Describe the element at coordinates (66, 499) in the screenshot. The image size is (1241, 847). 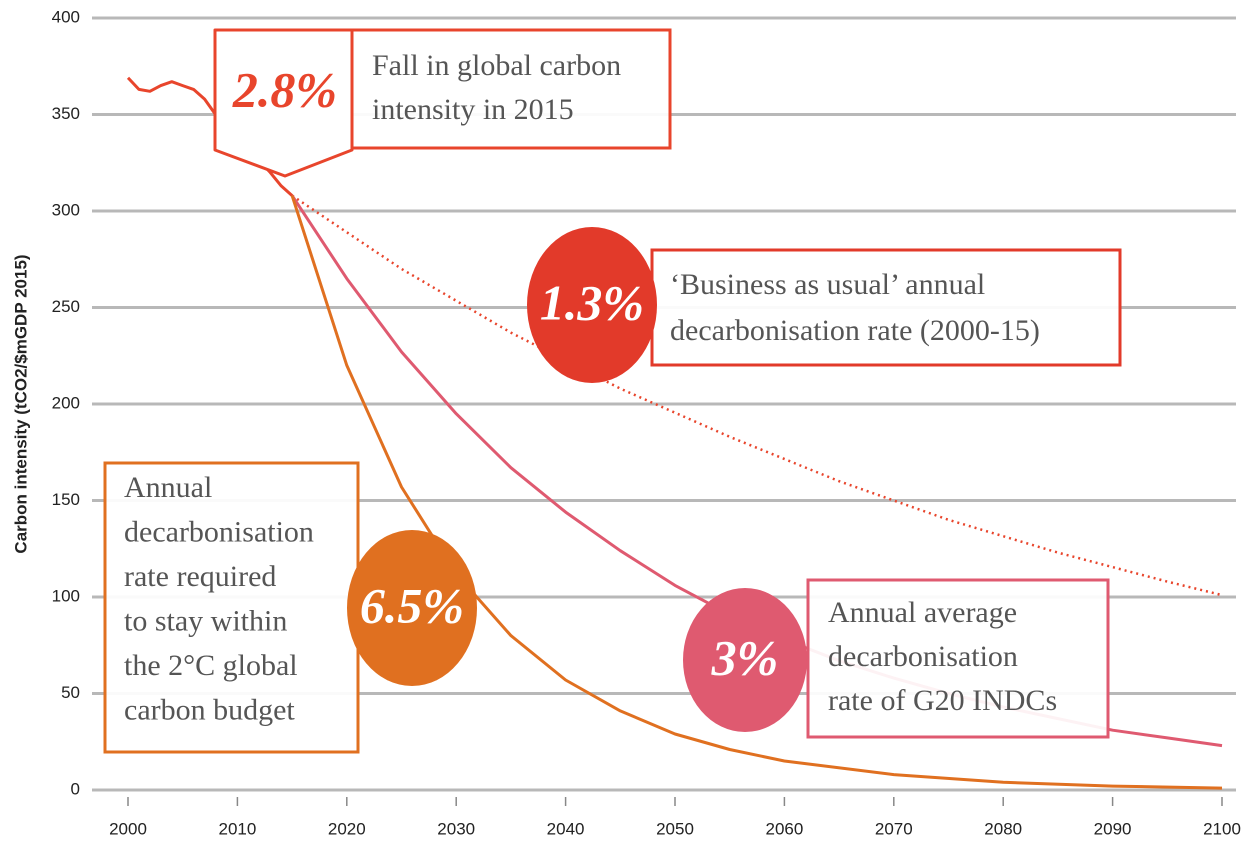
I see `y-tick-label: 150` at that location.